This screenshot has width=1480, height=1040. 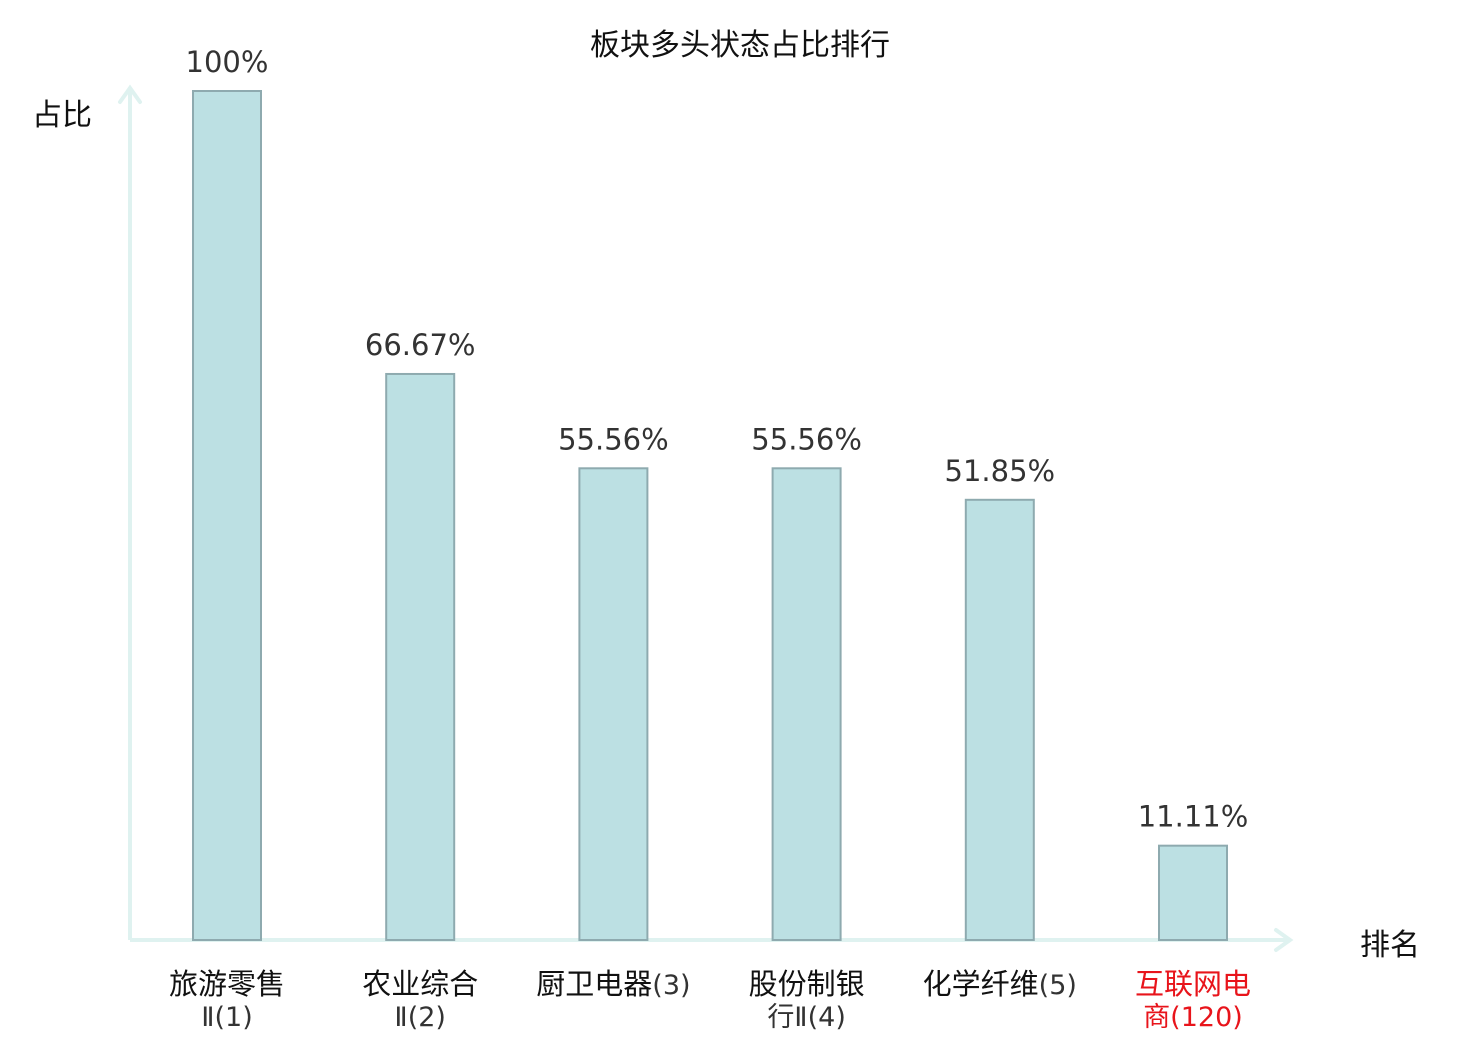 I want to click on category-name: 厨卫电器, so click(x=594, y=984).